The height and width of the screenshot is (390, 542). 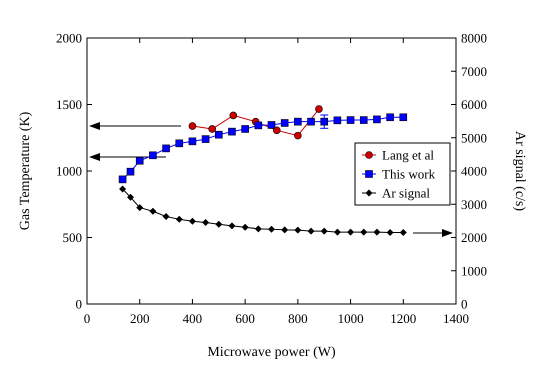 I want to click on y2-tick-label: 7000, so click(x=474, y=71).